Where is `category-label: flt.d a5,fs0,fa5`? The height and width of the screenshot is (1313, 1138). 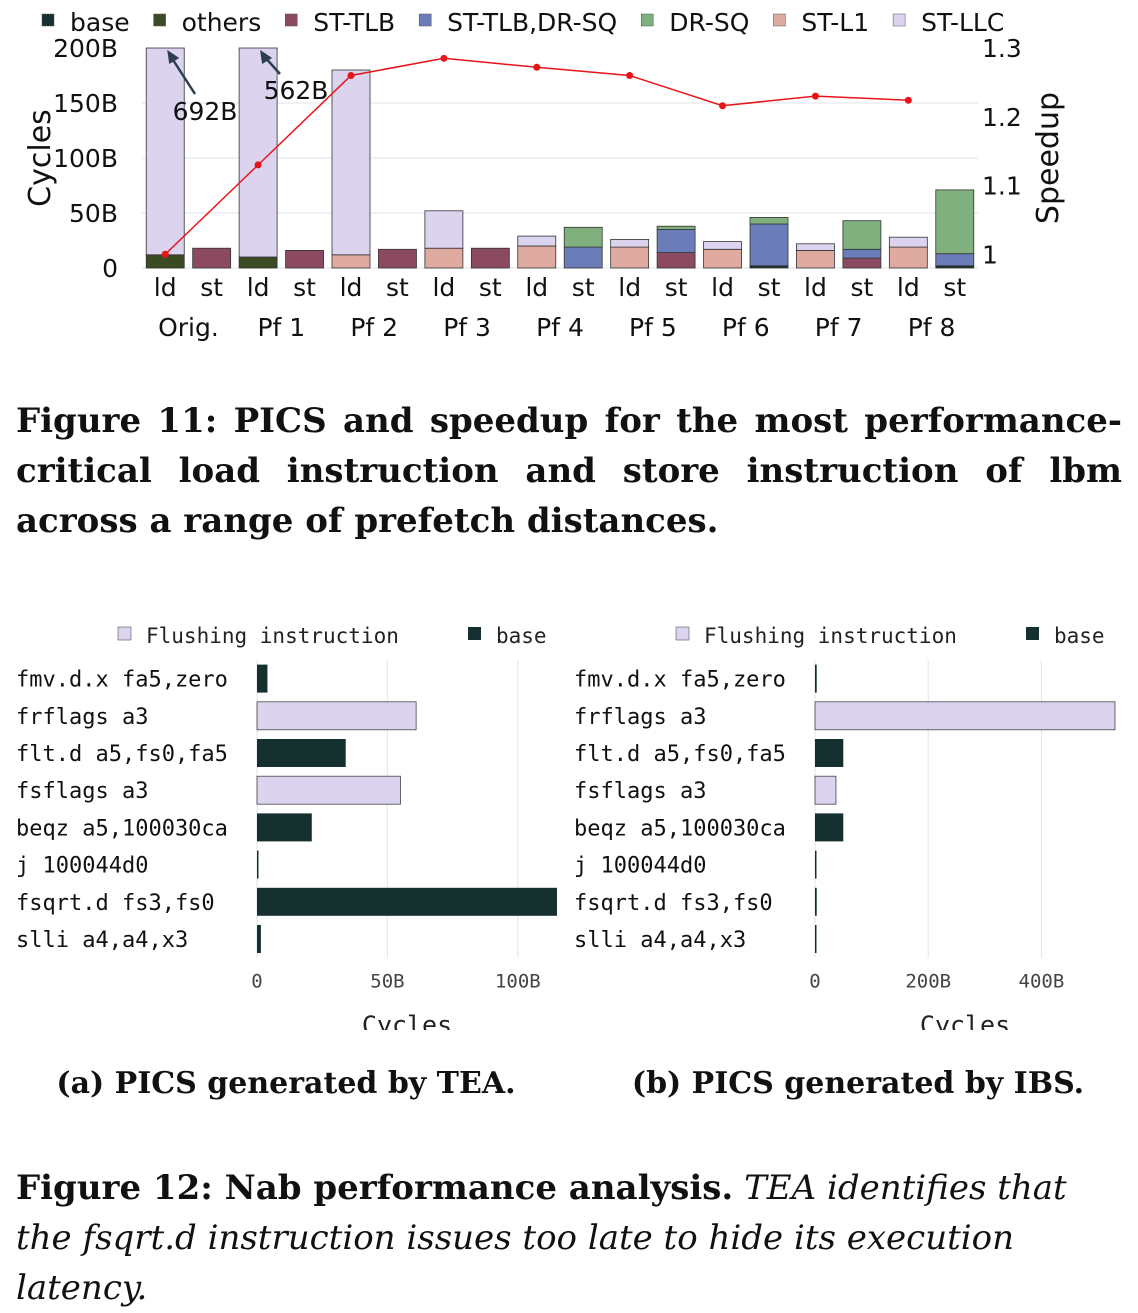 category-label: flt.d a5,fs0,fa5 is located at coordinates (680, 754).